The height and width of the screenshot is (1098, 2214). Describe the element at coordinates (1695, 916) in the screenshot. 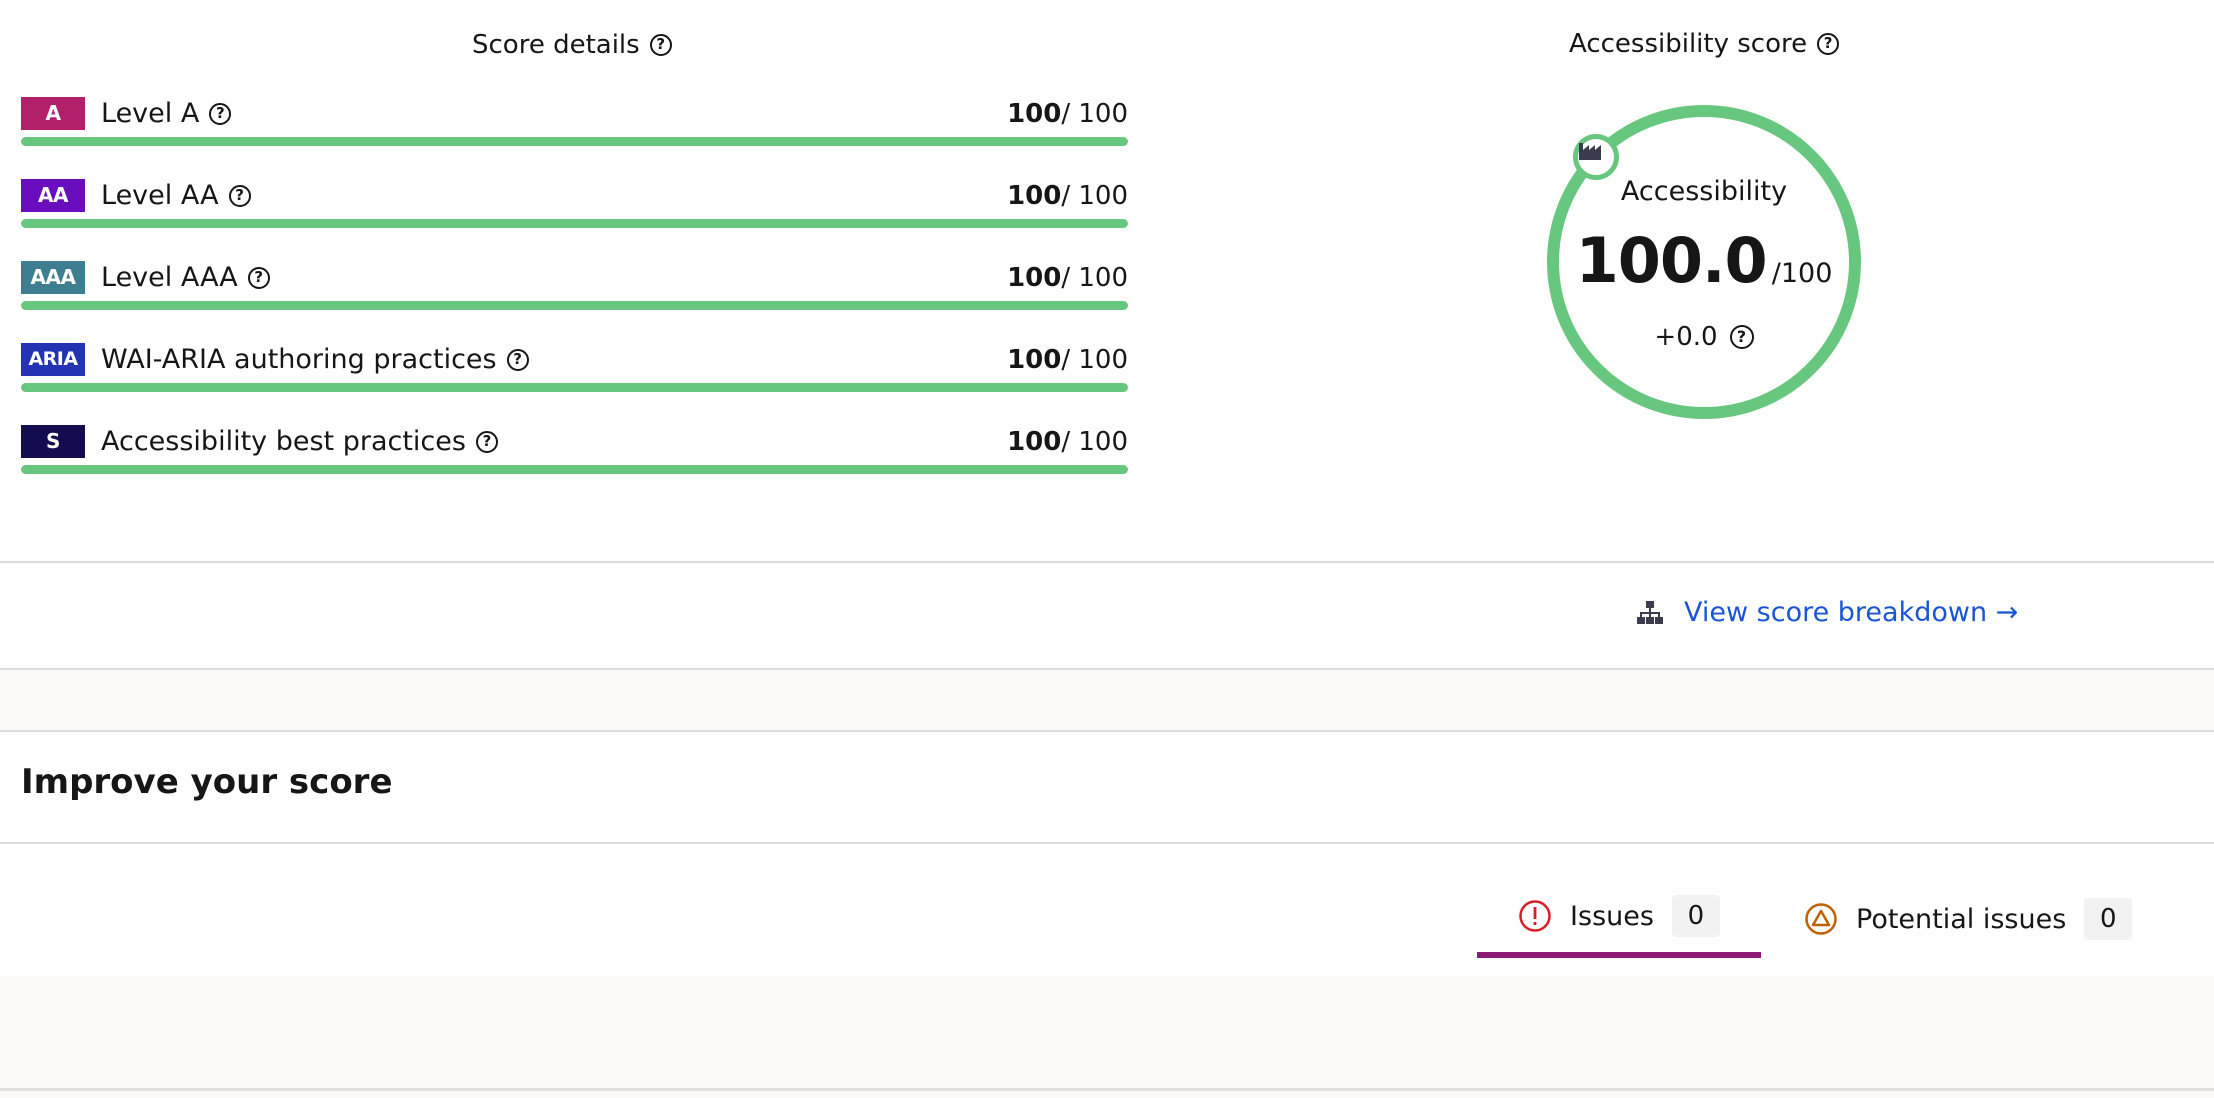

I see `issues-count: 0` at that location.